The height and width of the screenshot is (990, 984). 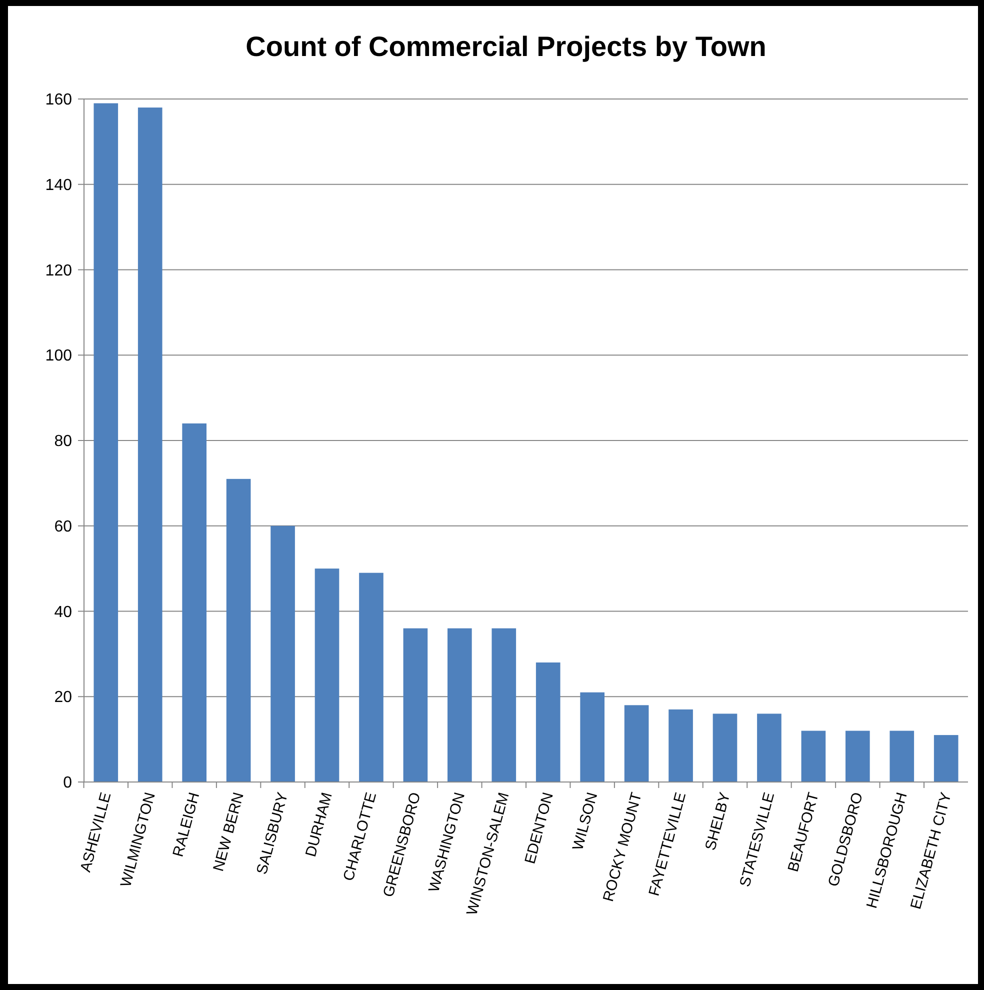 I want to click on y-tick-label: 0, so click(x=67, y=783).